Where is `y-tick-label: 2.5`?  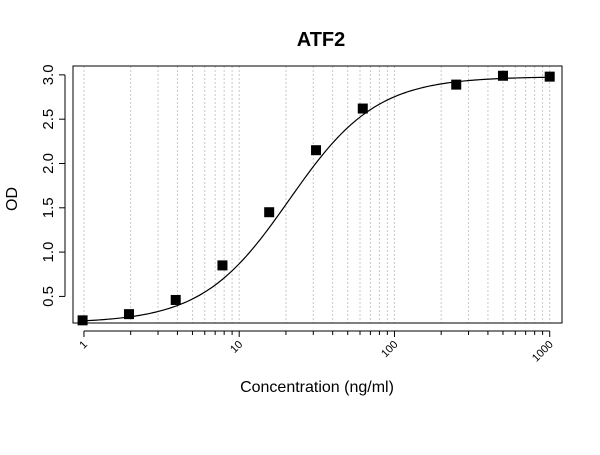
y-tick-label: 2.5 is located at coordinates (48, 119).